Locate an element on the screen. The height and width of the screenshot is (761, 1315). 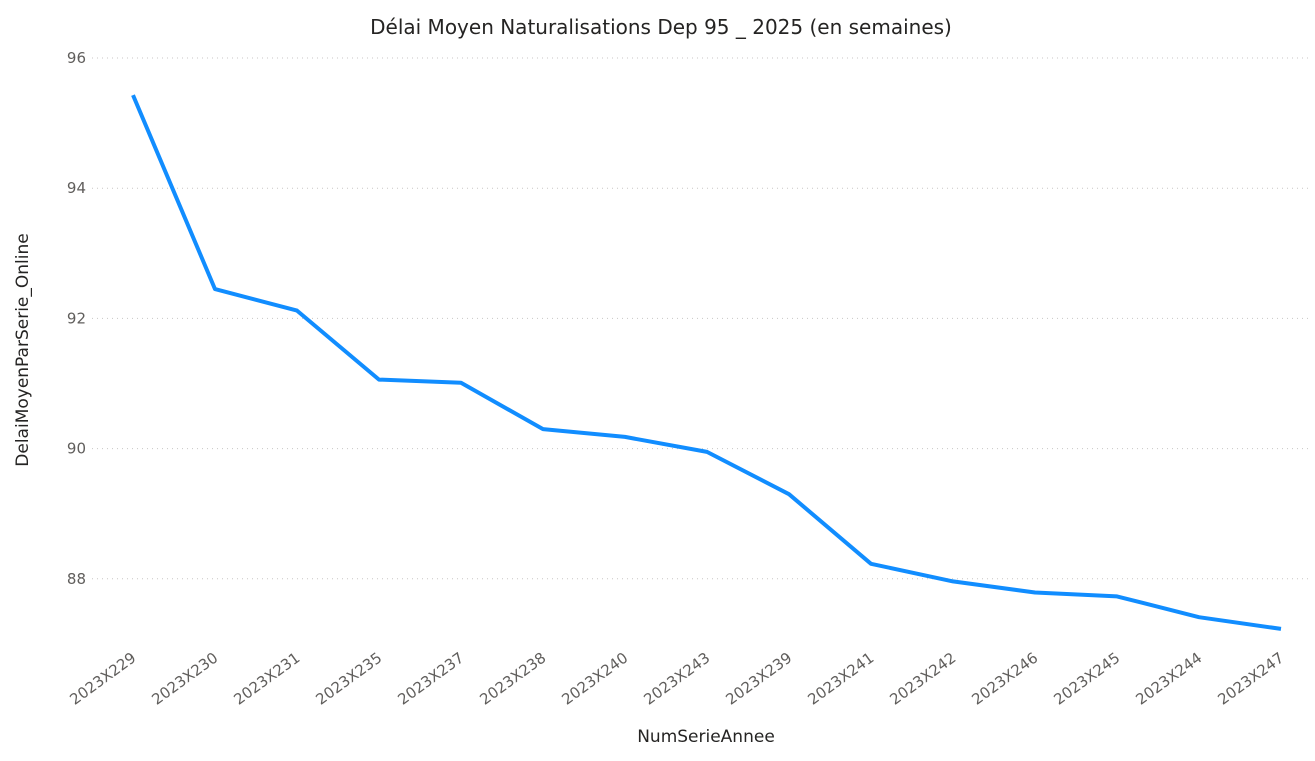
x-tick-label: 2023X244 is located at coordinates (1168, 679).